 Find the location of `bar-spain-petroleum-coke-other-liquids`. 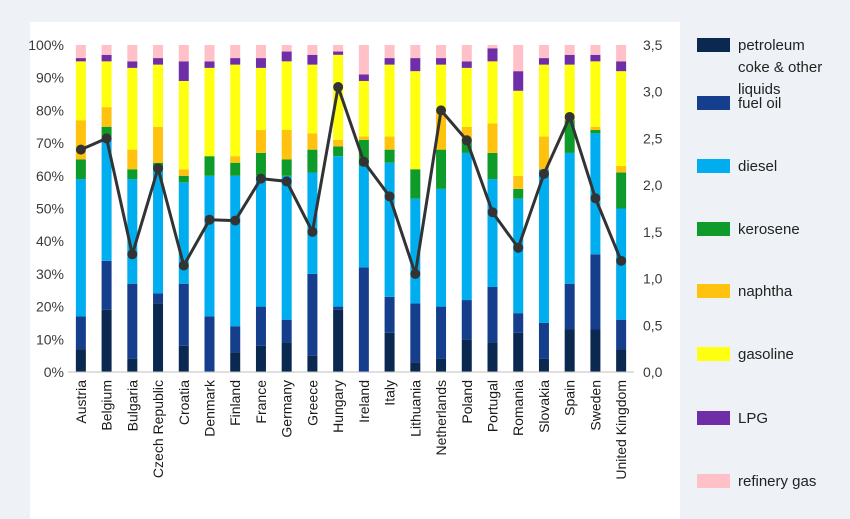

bar-spain-petroleum-coke-other-liquids is located at coordinates (569, 350).